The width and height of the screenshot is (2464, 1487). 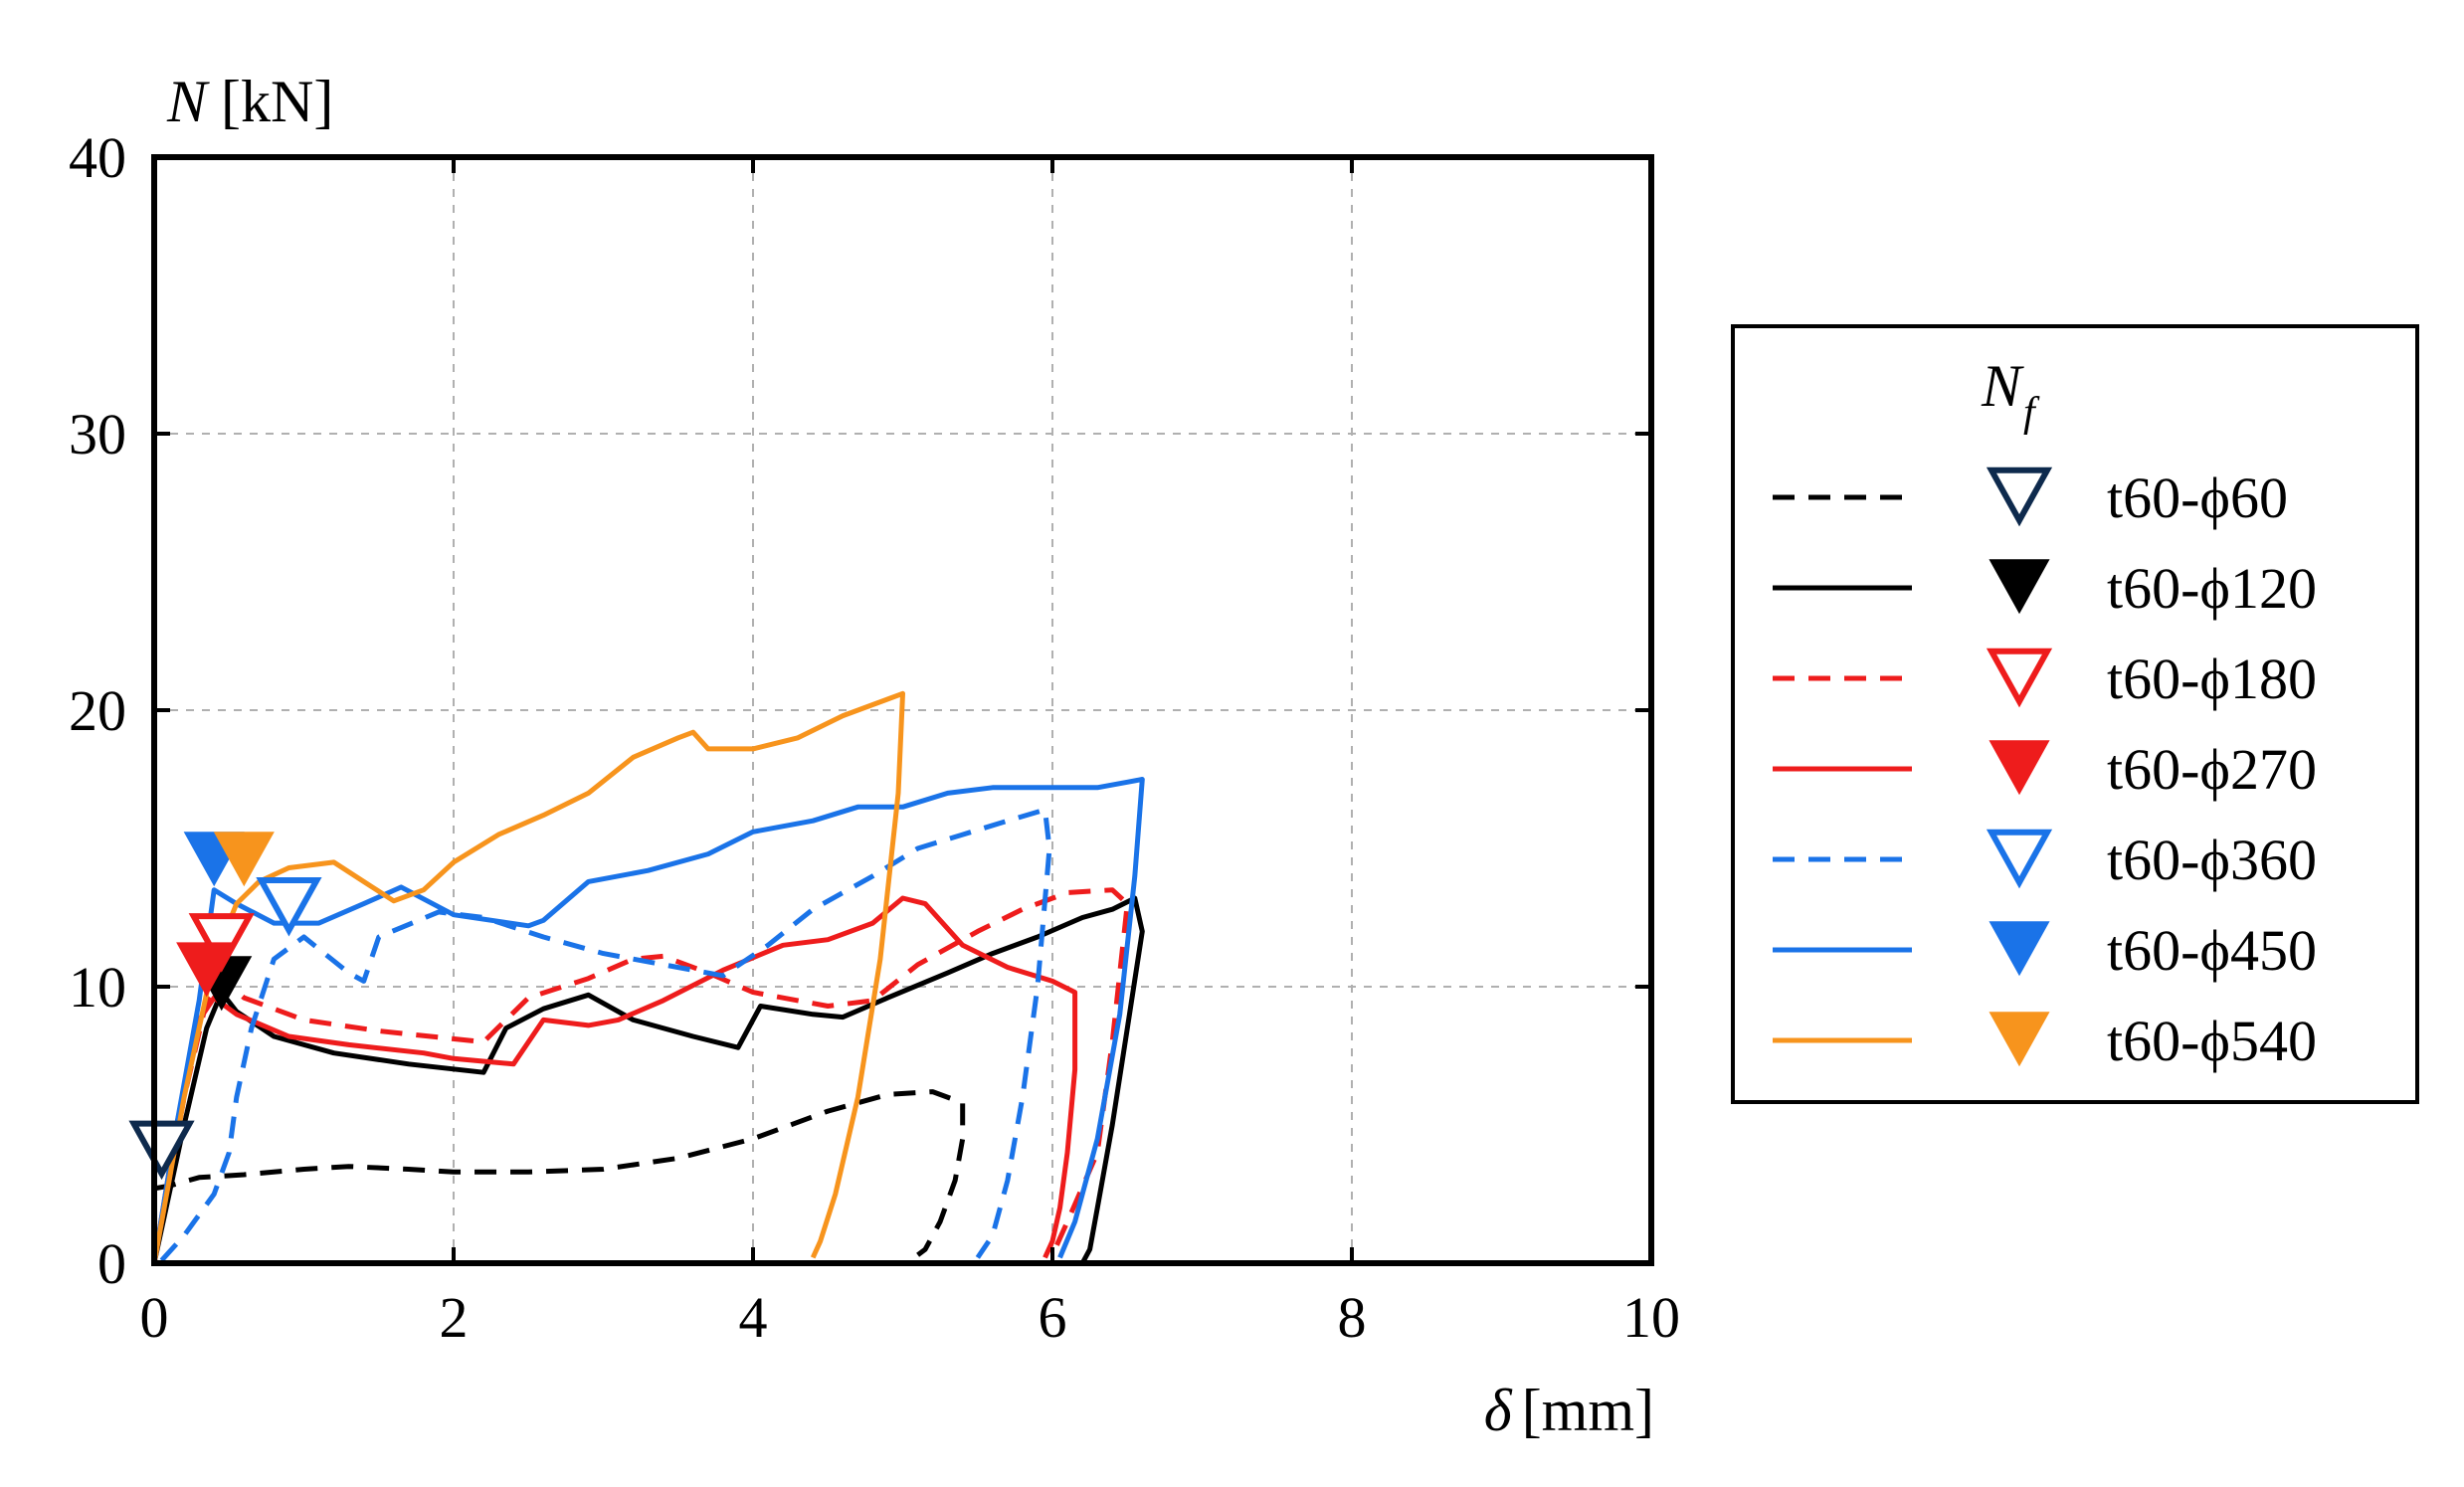 What do you see at coordinates (2212, 769) in the screenshot?
I see `legend-label: t60-ϕ270` at bounding box center [2212, 769].